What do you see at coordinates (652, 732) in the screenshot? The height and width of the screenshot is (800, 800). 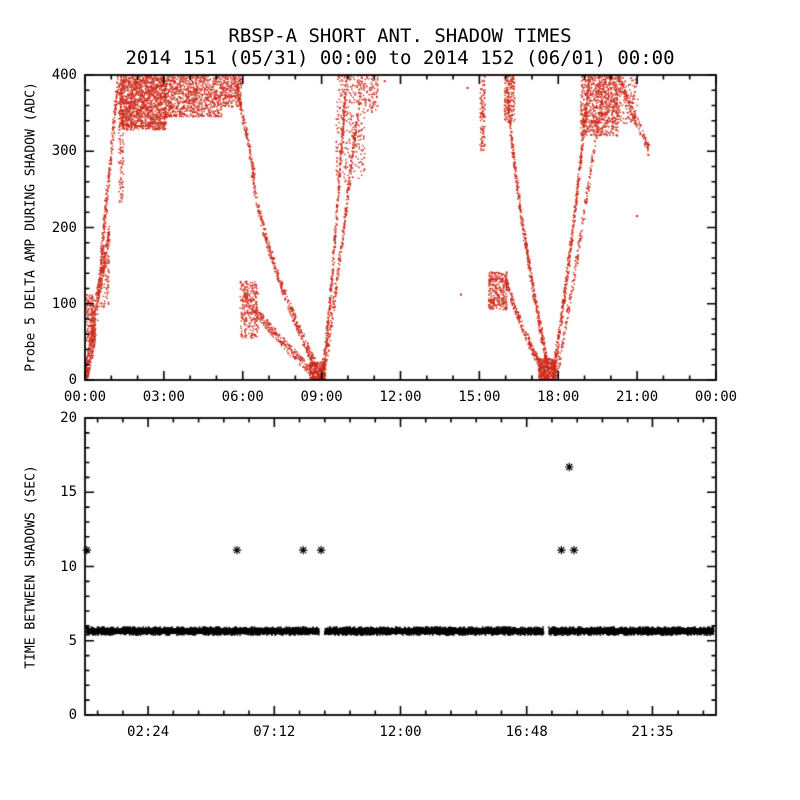 I see `tick-label: 21:35` at bounding box center [652, 732].